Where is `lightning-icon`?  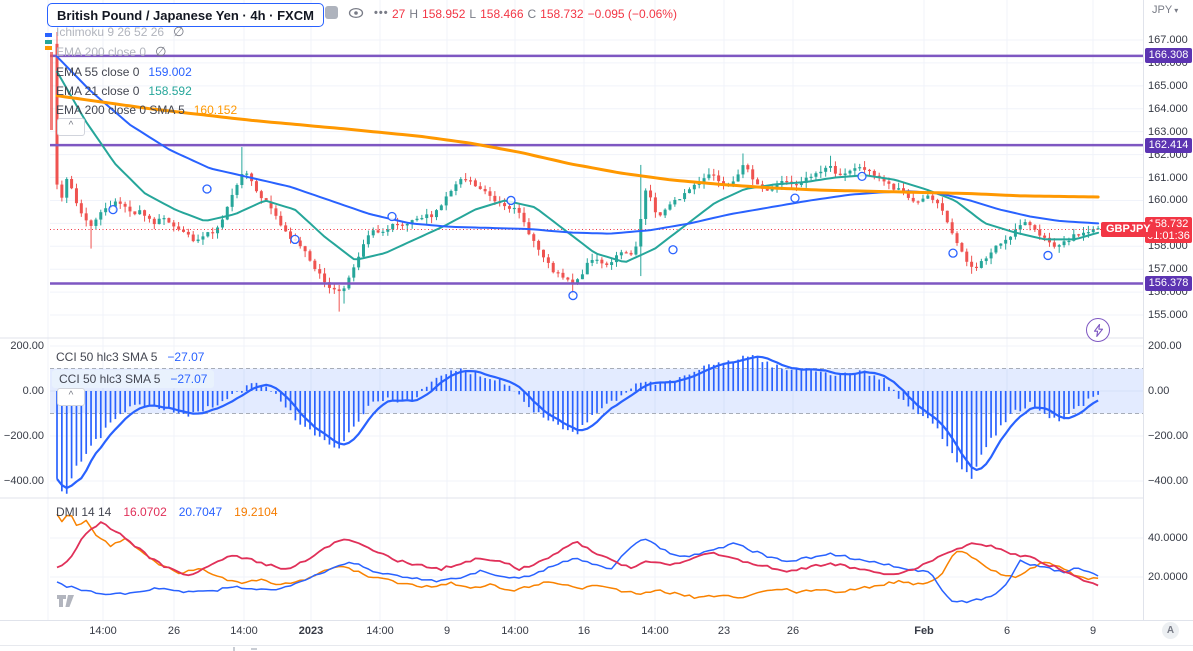
lightning-icon is located at coordinates (1098, 330).